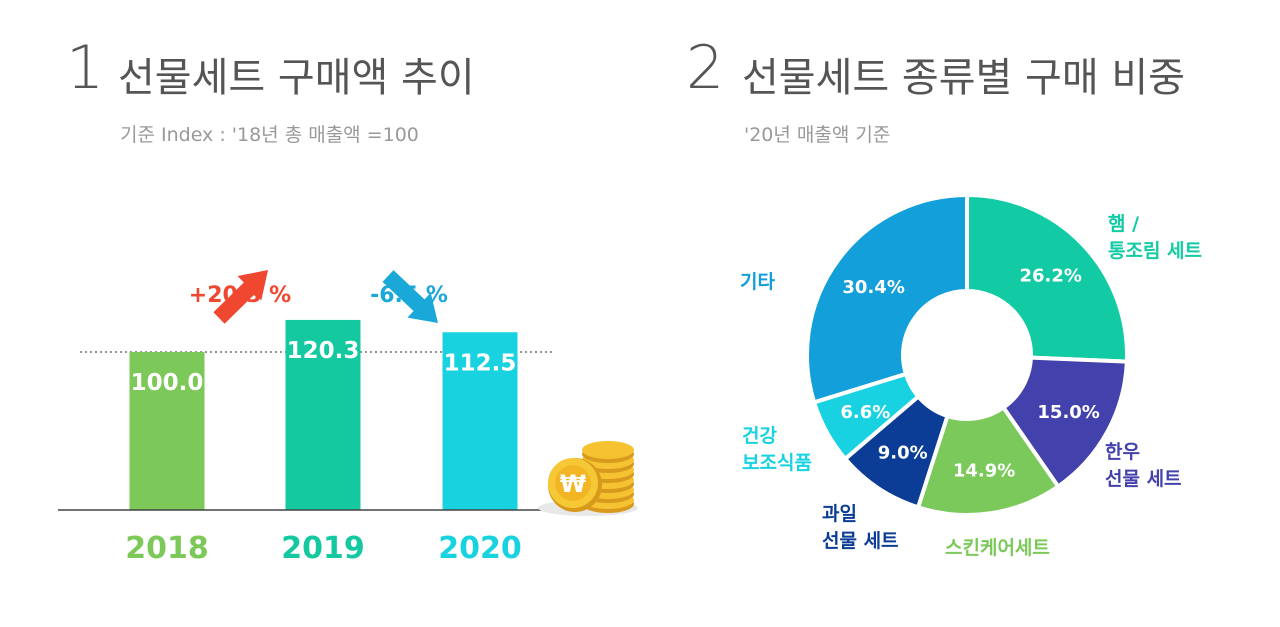 The image size is (1280, 627). I want to click on arrow-up-icon, so click(240, 297).